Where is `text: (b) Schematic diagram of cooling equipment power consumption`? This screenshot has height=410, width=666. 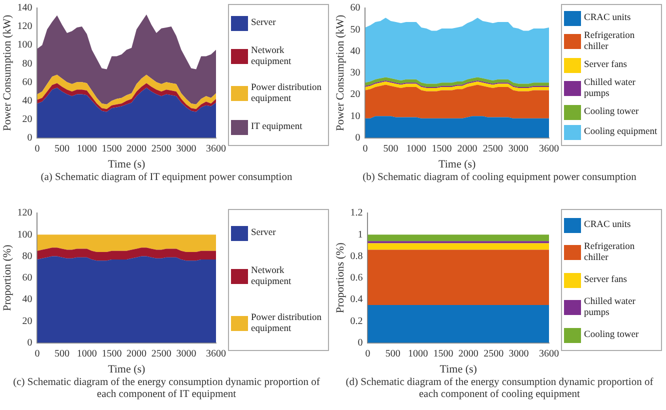
text: (b) Schematic diagram of cooling equipment power consumption is located at coordinates (500, 178).